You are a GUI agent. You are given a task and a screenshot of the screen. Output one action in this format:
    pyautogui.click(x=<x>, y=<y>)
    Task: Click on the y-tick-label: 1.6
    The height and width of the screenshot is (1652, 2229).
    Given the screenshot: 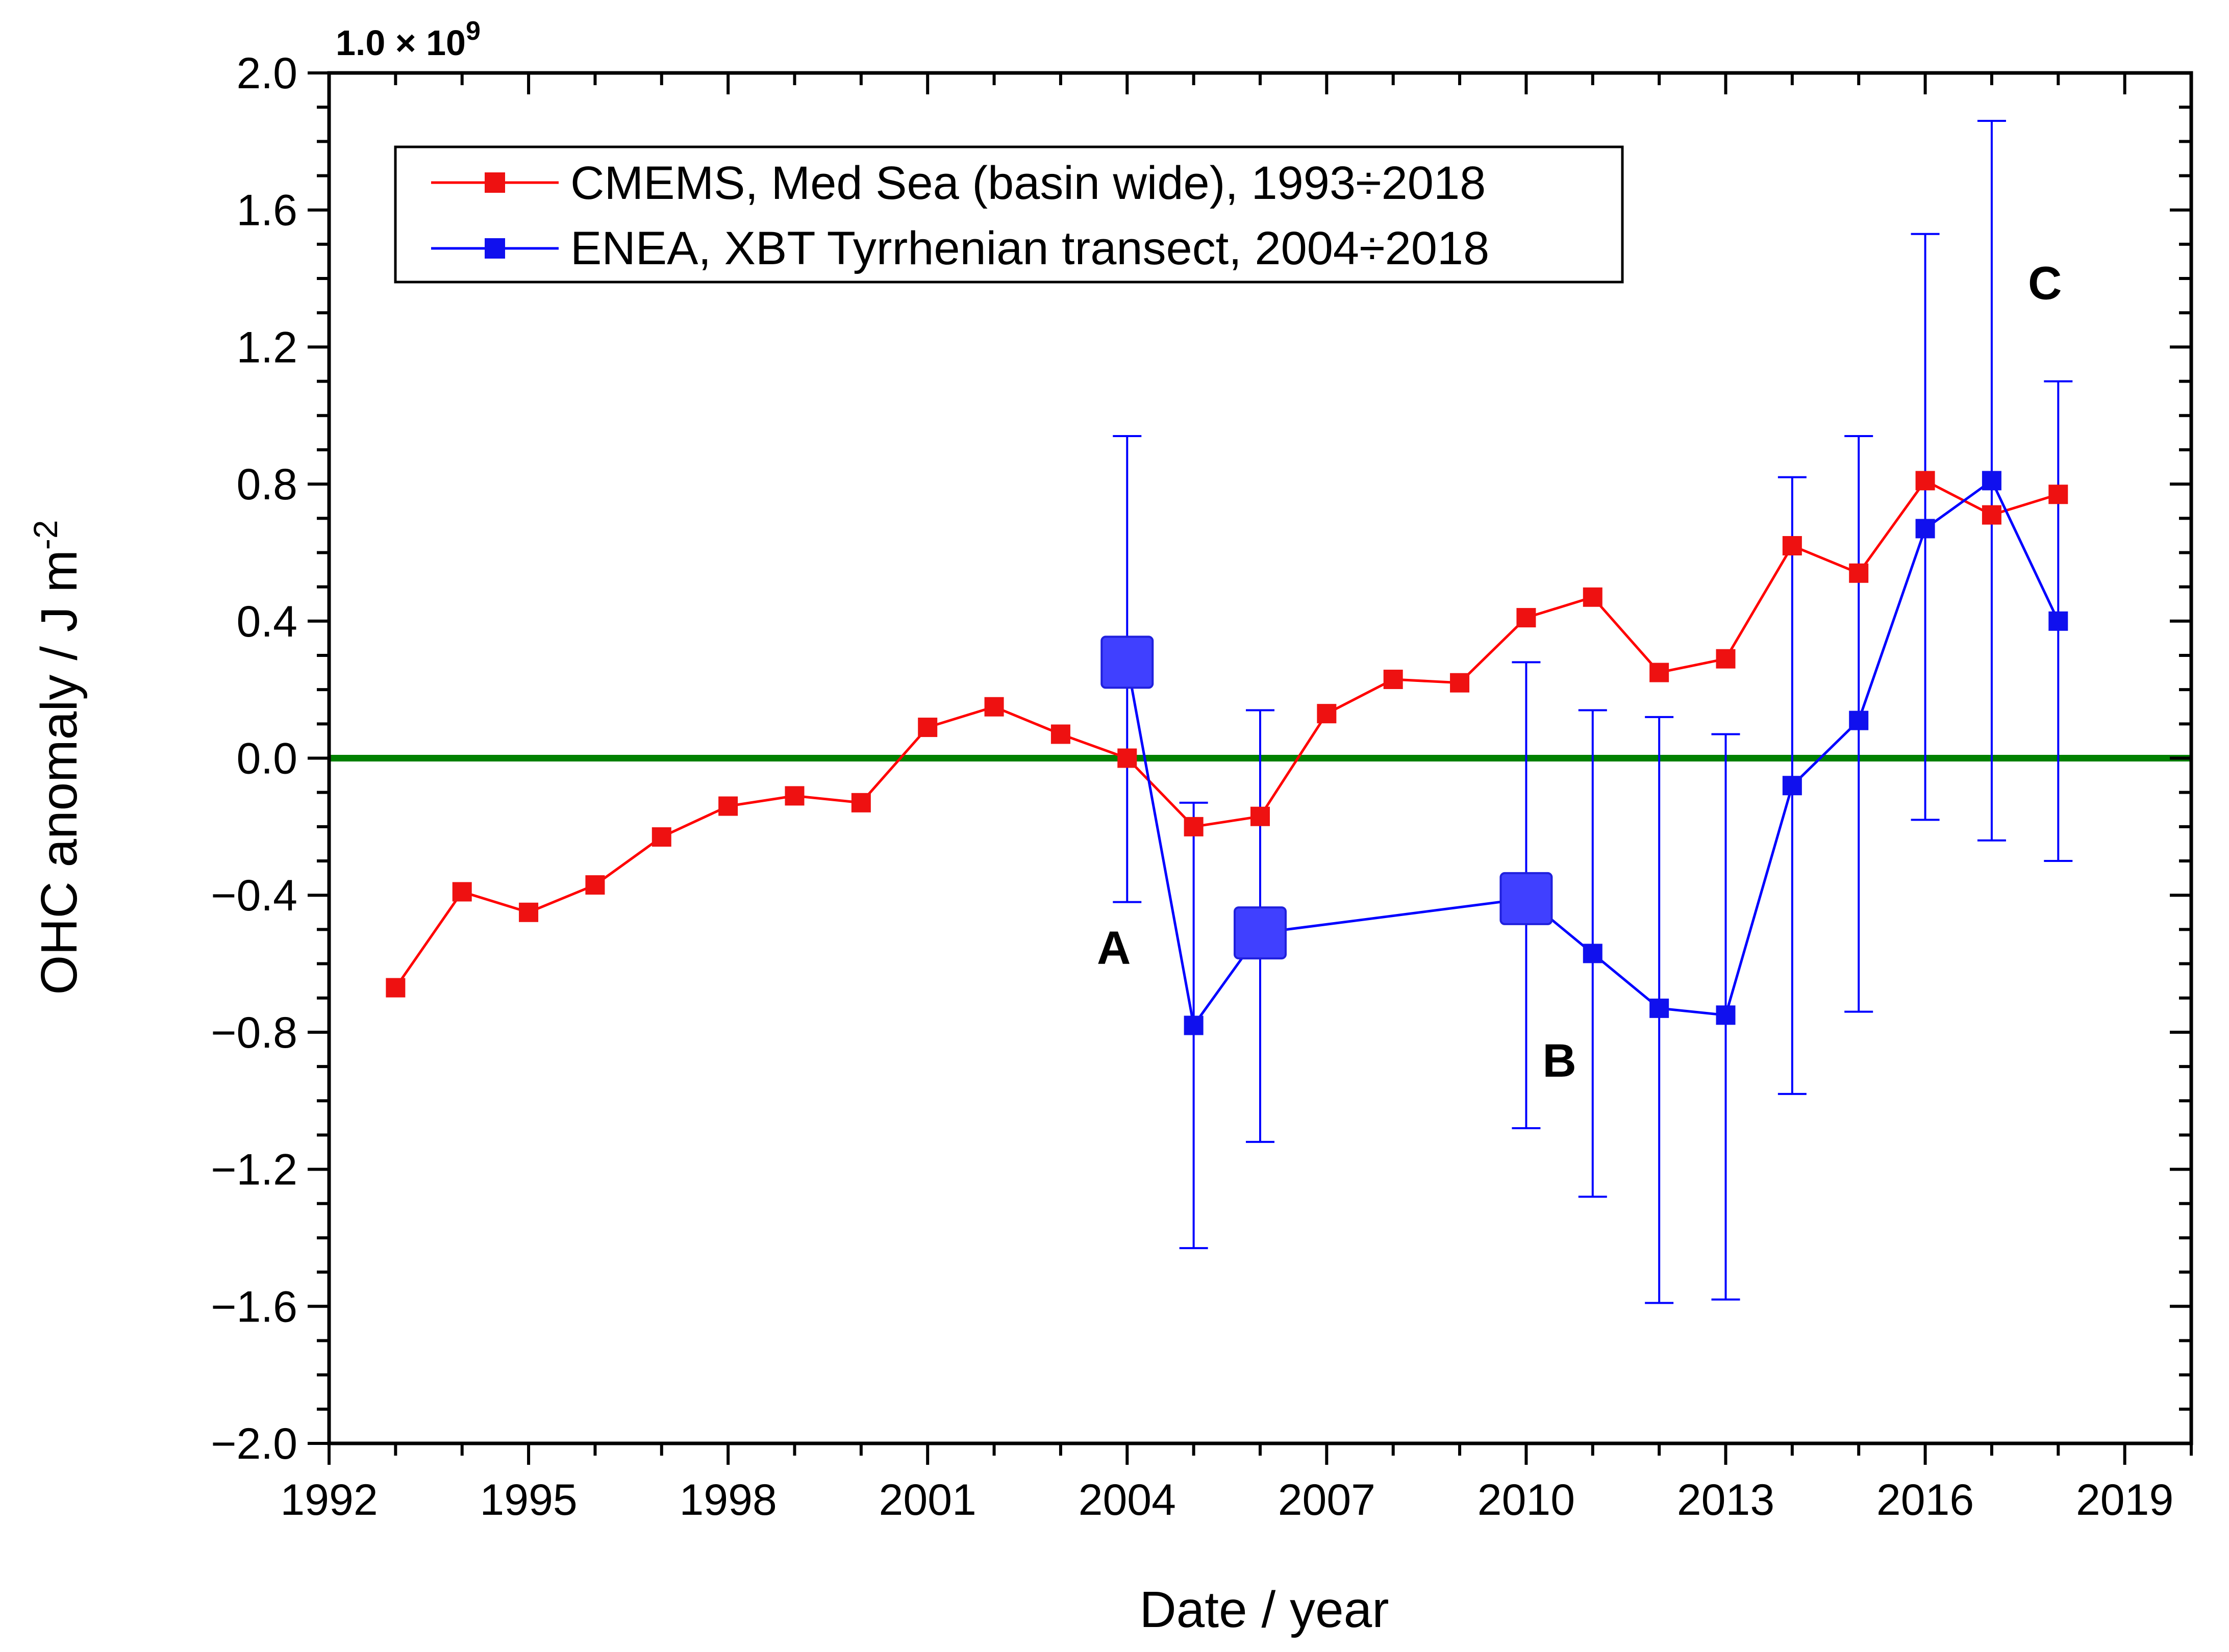 What is the action you would take?
    pyautogui.click(x=266, y=211)
    